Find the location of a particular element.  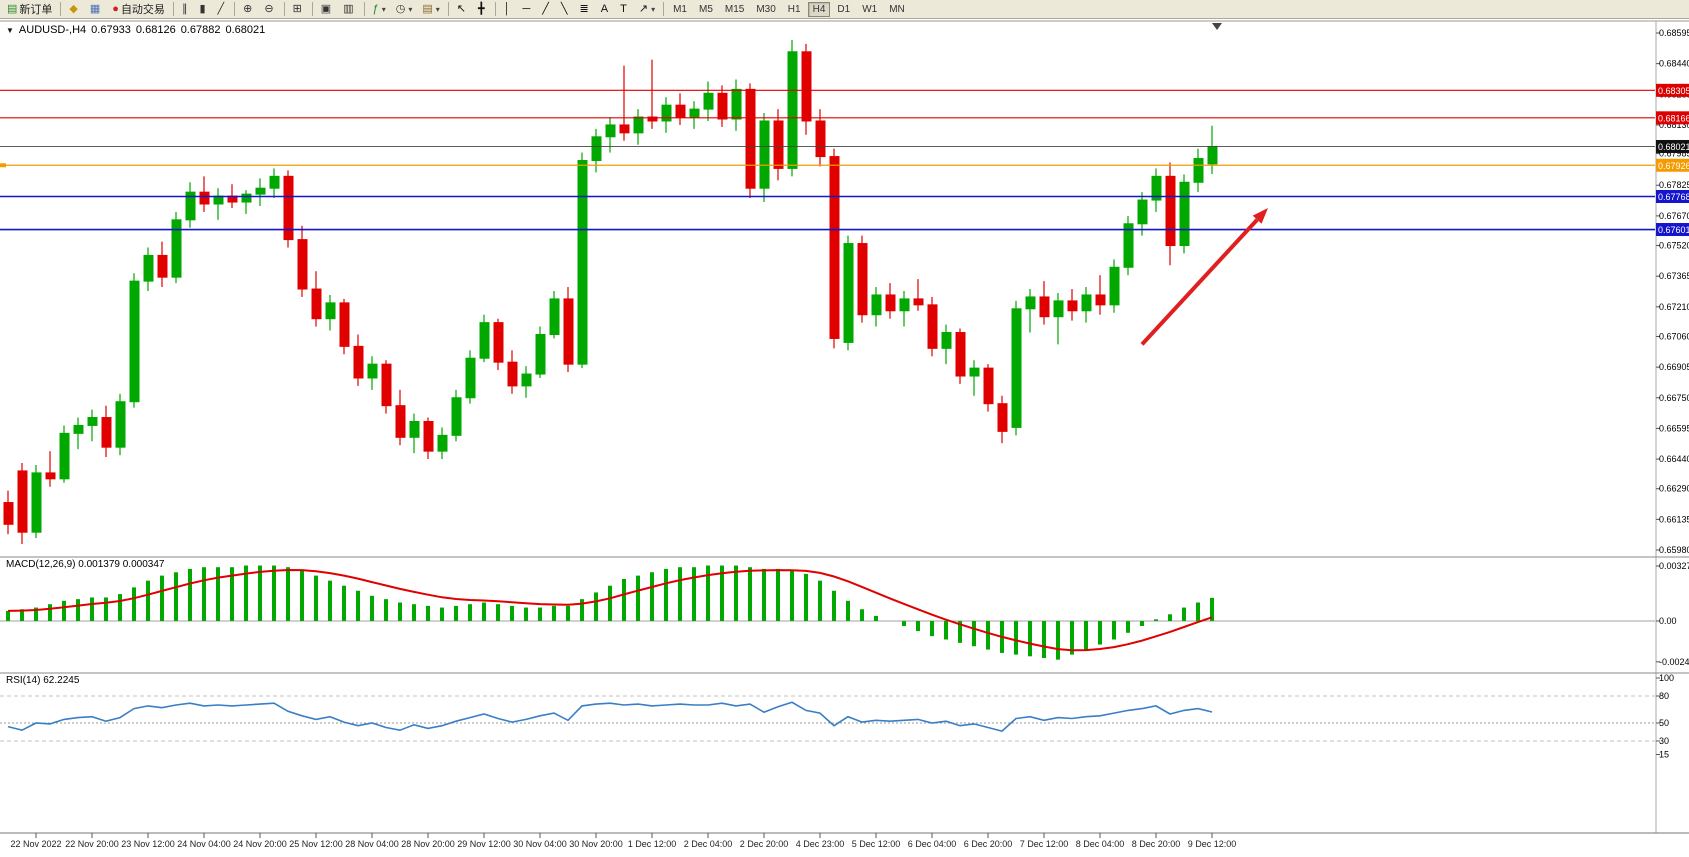

trendline-button: ╱ is located at coordinates (546, 9).